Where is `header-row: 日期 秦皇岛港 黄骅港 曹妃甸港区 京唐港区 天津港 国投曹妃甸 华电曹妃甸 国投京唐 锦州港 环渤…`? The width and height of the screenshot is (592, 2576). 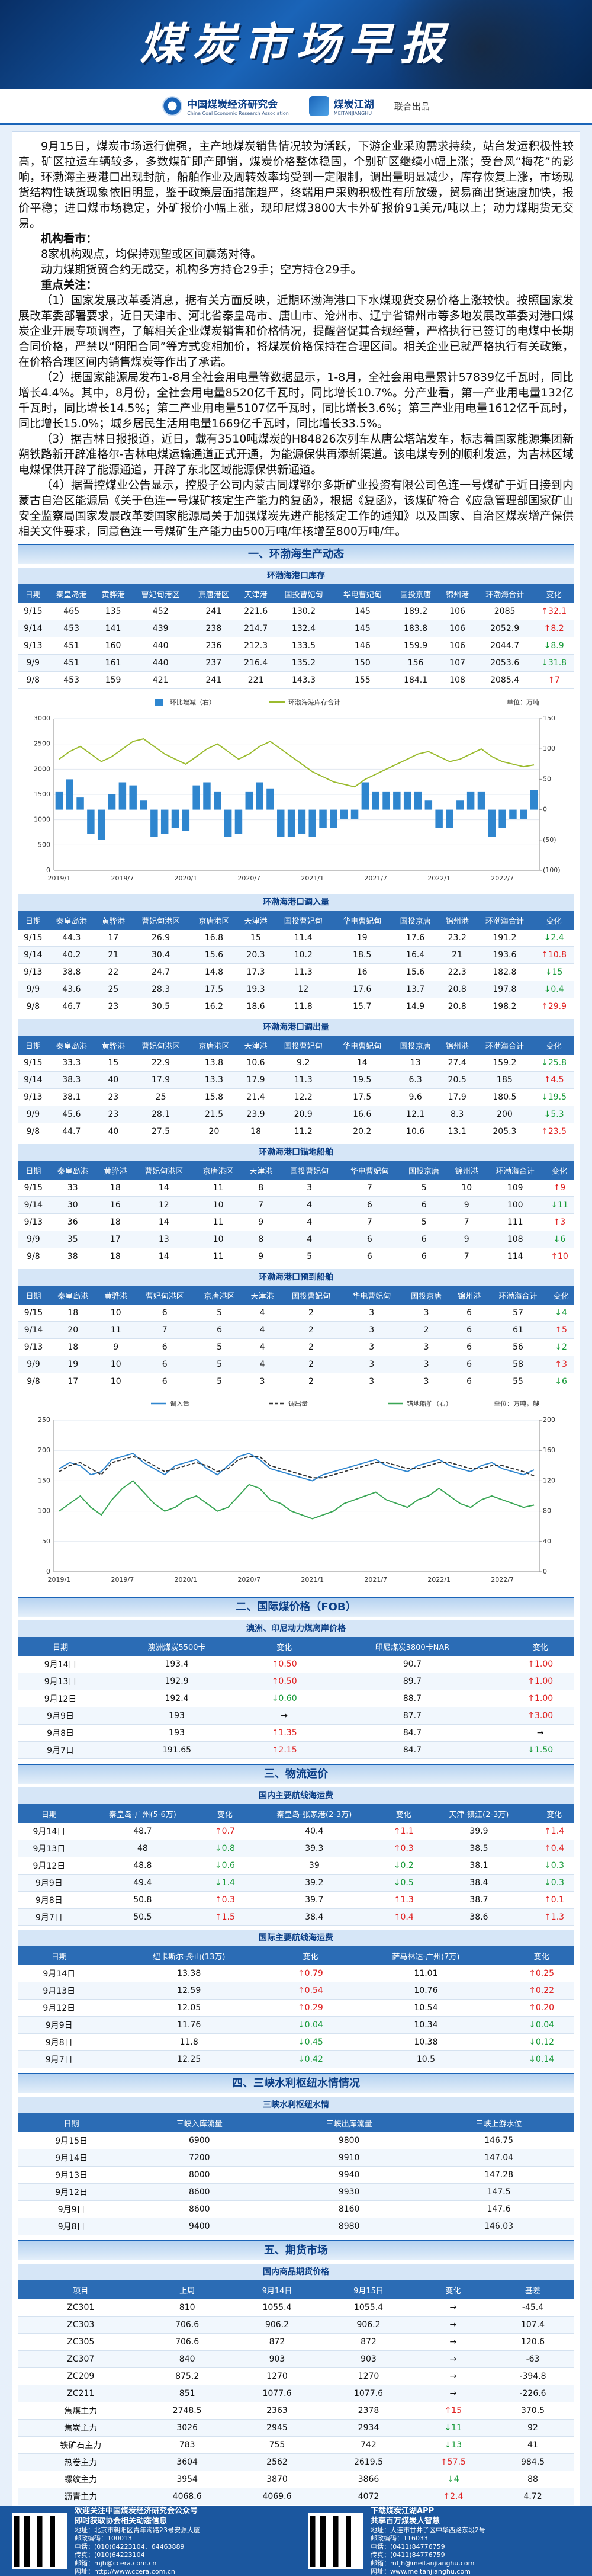 header-row: 日期 秦皇岛港 黄骅港 曹妃甸港区 京唐港区 天津港 国投曹妃甸 华电曹妃甸 国投京唐 锦州港 环渤… is located at coordinates (296, 920).